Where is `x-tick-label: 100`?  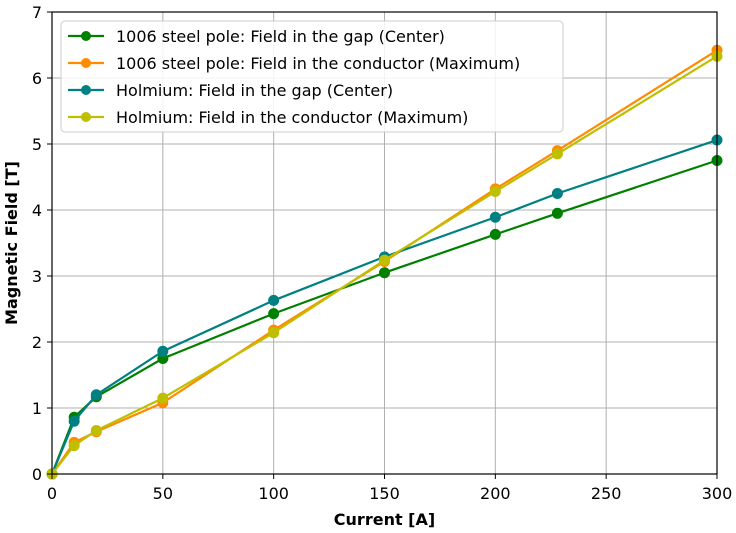 x-tick-label: 100 is located at coordinates (273, 493).